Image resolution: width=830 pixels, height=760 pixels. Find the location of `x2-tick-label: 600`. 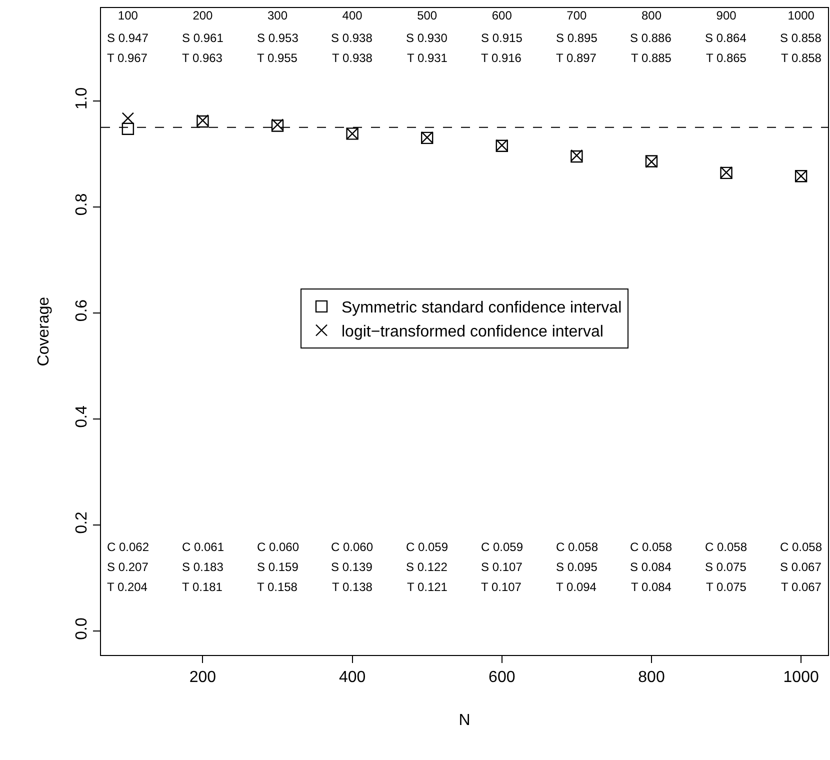

x2-tick-label: 600 is located at coordinates (502, 15).